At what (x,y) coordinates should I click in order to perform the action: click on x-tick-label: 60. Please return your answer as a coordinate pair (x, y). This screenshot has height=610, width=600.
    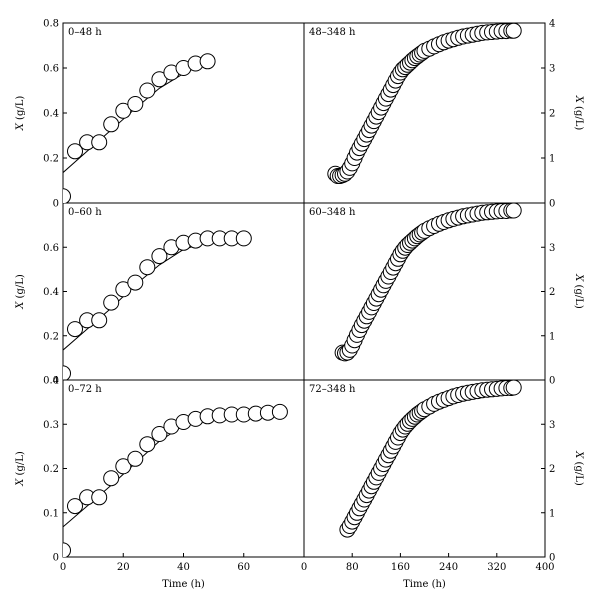
    Looking at the image, I should click on (243, 567).